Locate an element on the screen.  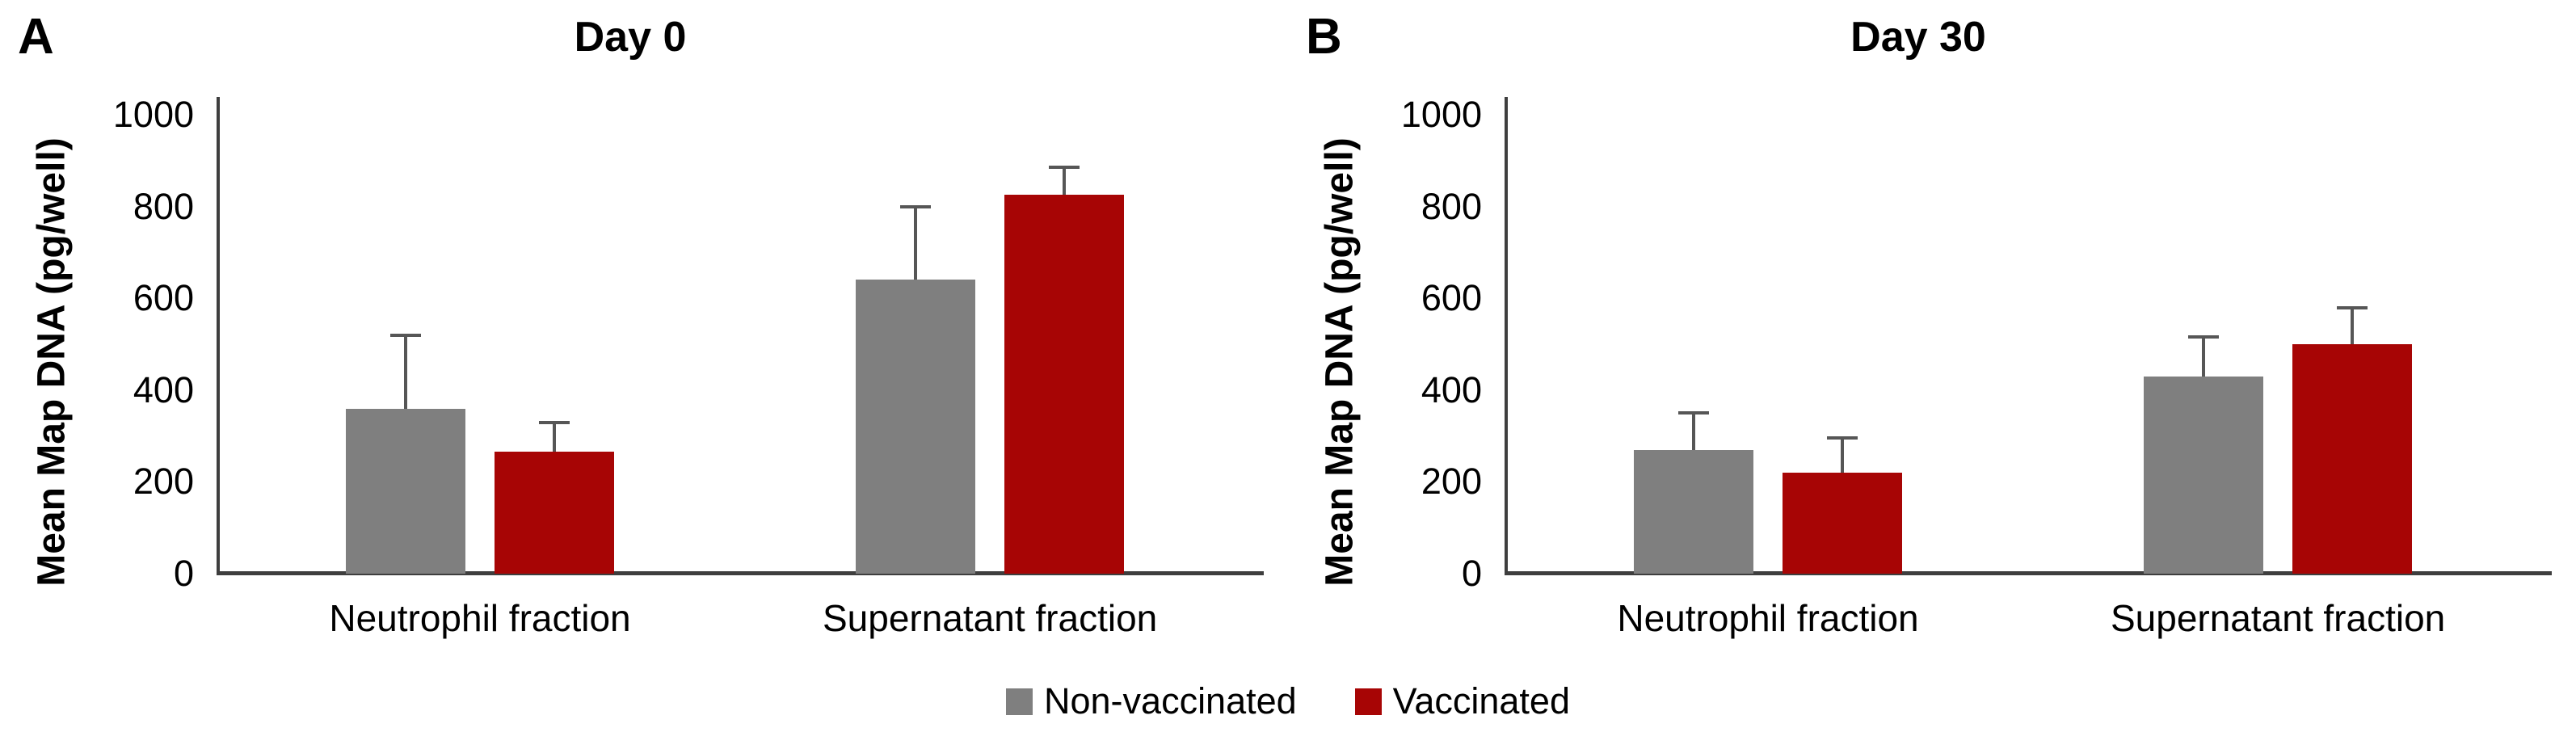
legend-label-vaccinated: Vaccinated is located at coordinates (1481, 701).